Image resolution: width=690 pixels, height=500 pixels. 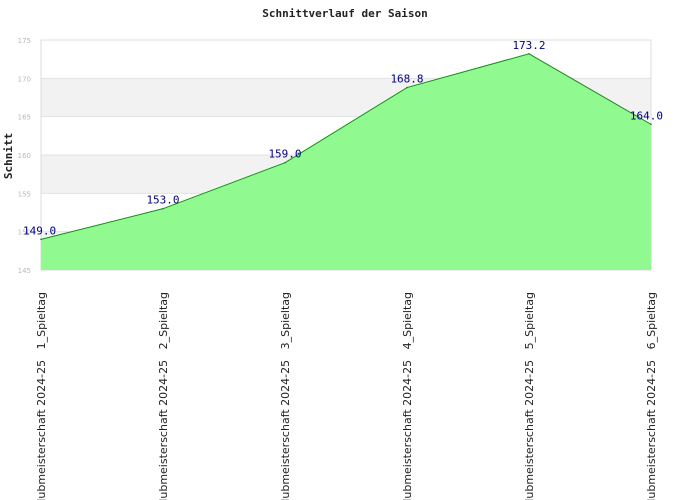 I want to click on data-label: 153.0, so click(x=162, y=200).